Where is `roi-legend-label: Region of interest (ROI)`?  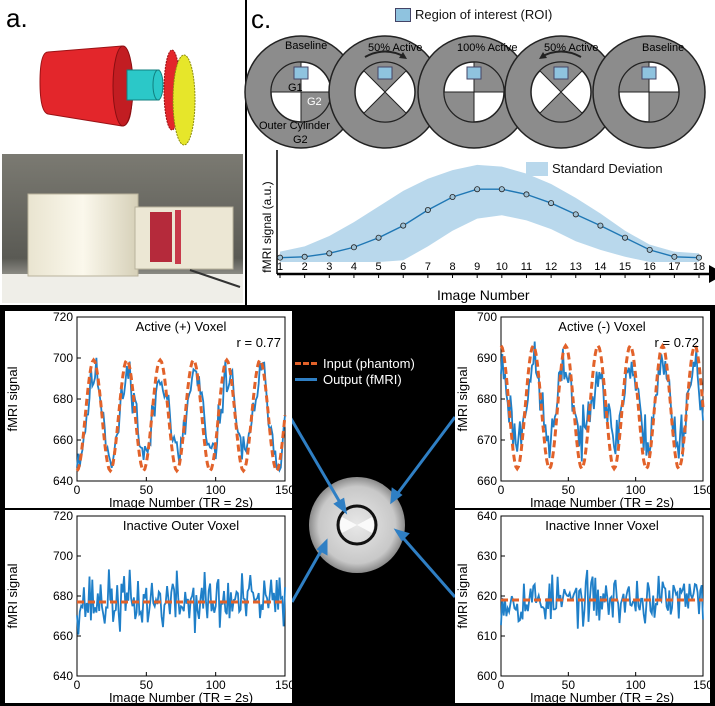 roi-legend-label: Region of interest (ROI) is located at coordinates (484, 14).